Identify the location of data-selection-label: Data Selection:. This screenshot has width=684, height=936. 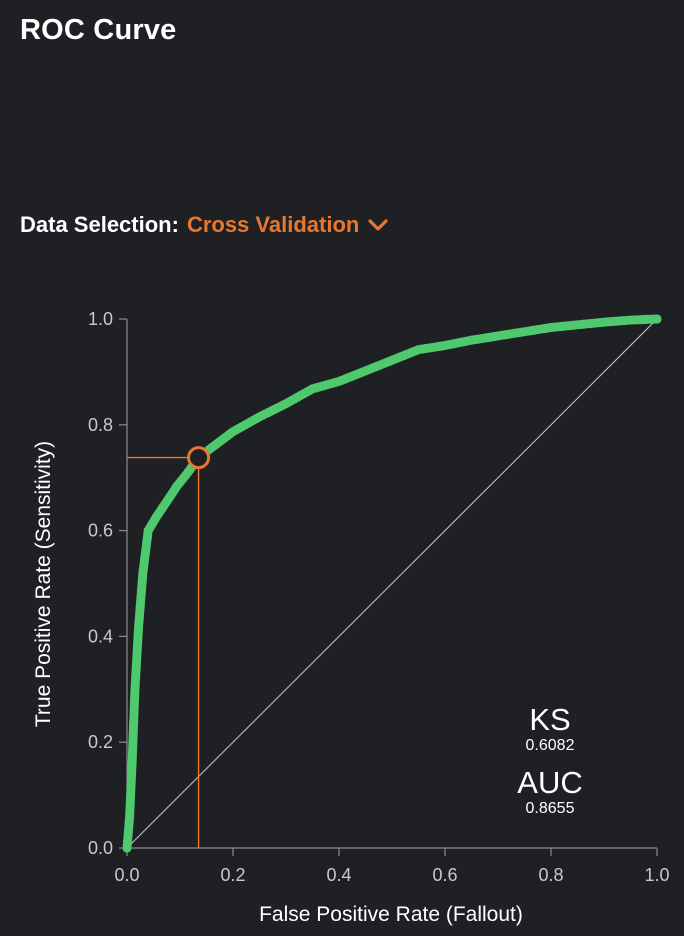
(99, 224).